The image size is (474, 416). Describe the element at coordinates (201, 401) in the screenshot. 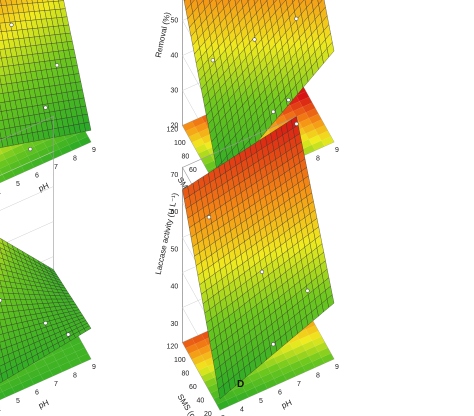

I see `y-tick-label: 40` at that location.